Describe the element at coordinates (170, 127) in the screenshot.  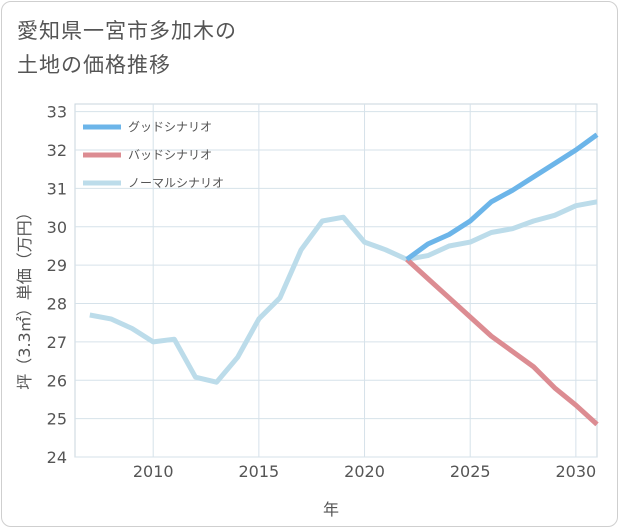
I see `legend-label-0: グッドシナリオ` at that location.